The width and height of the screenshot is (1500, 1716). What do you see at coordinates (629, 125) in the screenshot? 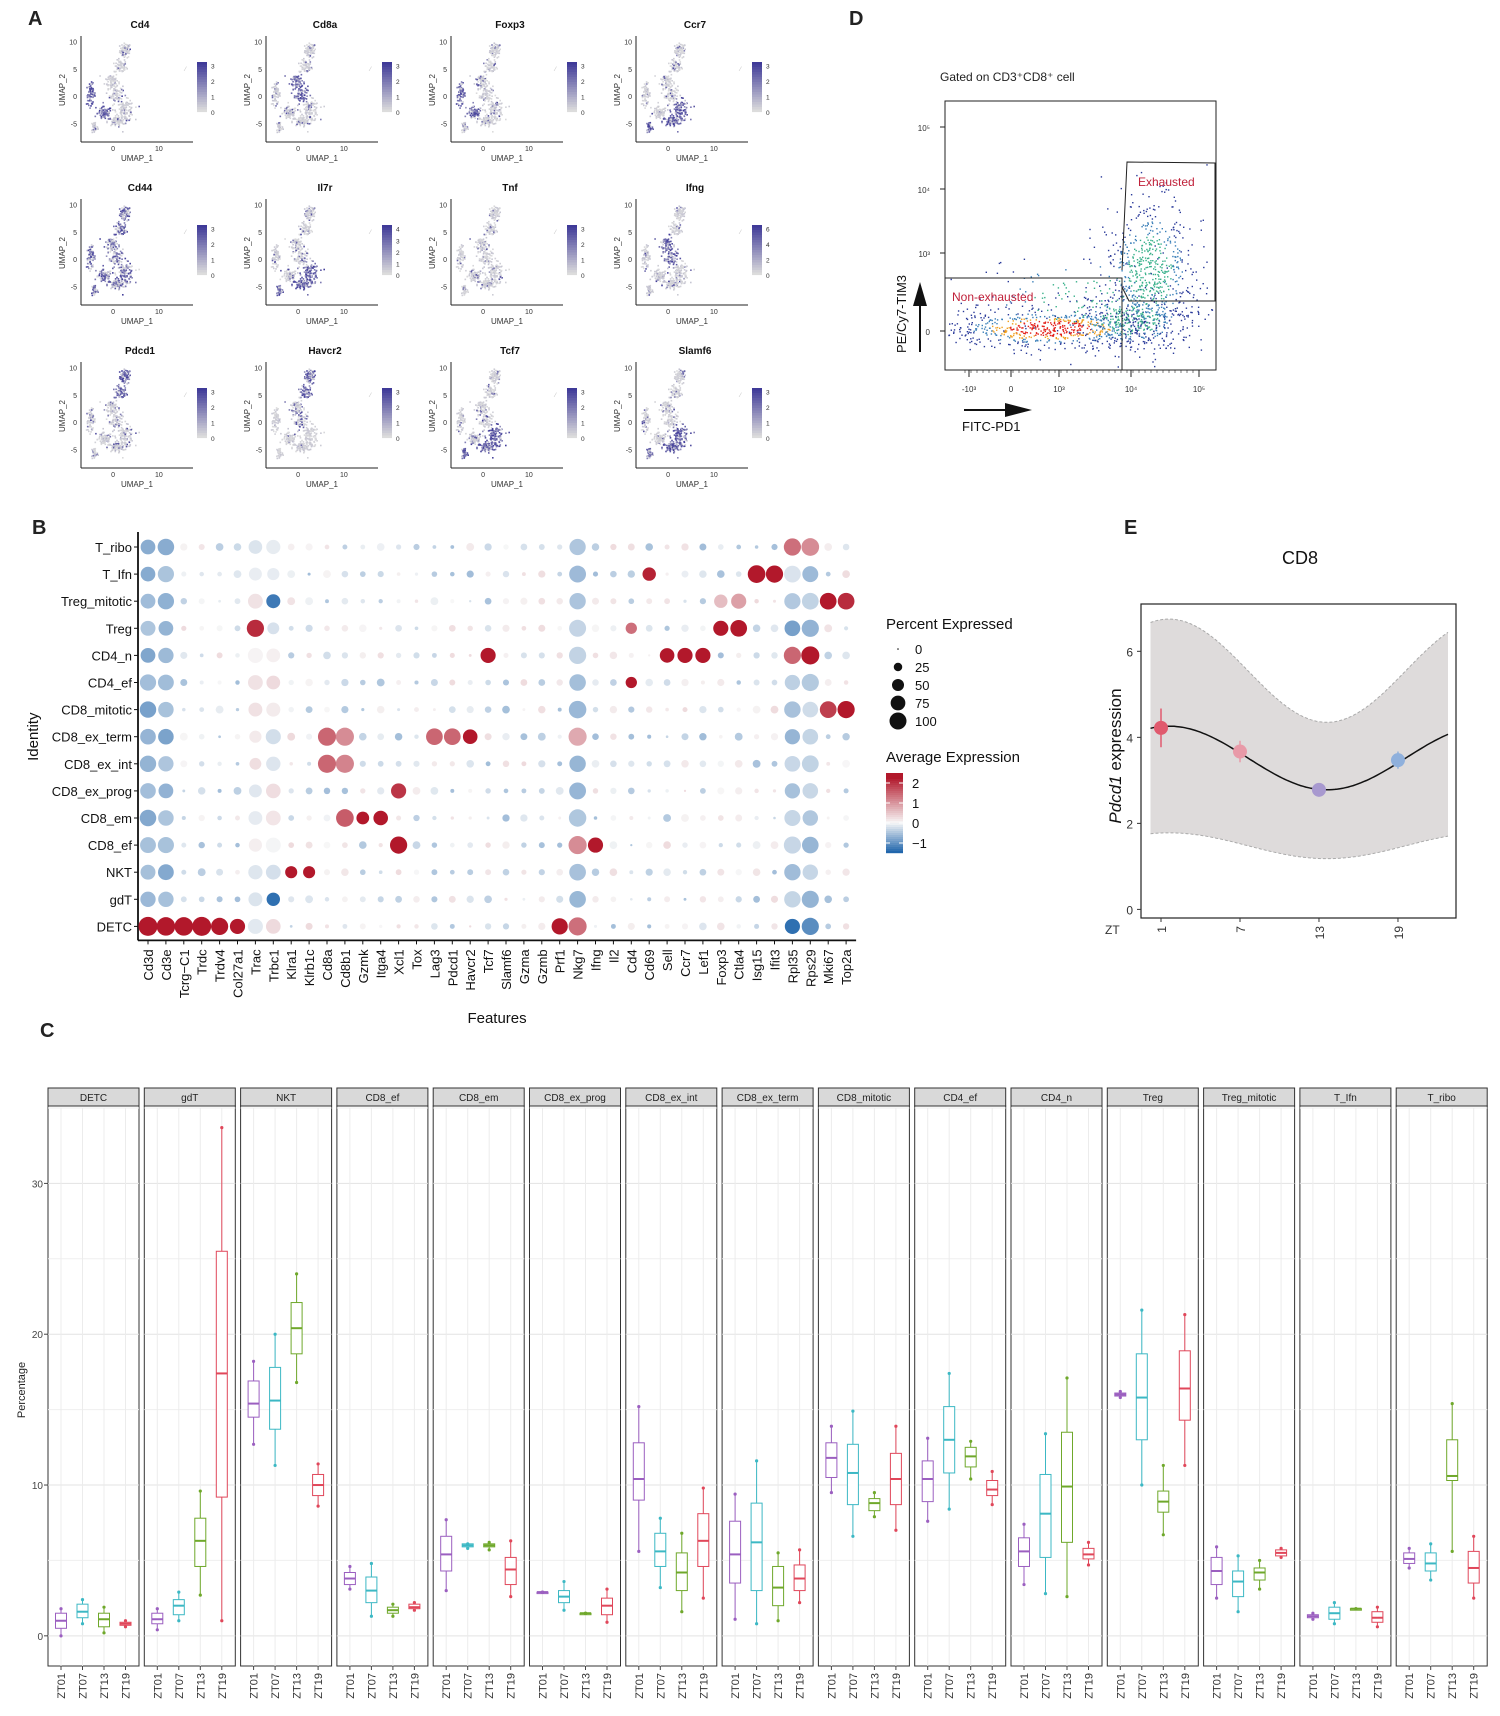
I see `umap-ytick: -5` at bounding box center [629, 125].